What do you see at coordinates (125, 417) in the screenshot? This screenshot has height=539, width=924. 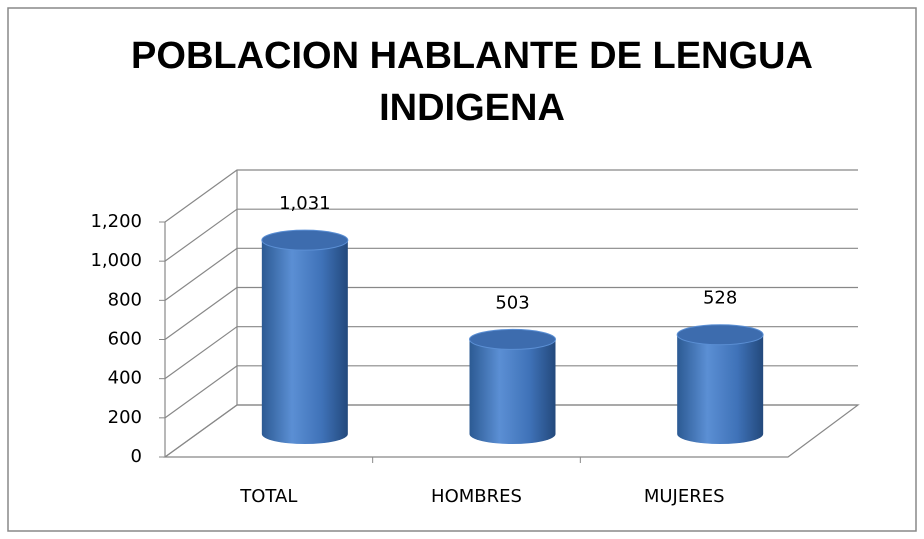 I see `y-tick-label: 200` at bounding box center [125, 417].